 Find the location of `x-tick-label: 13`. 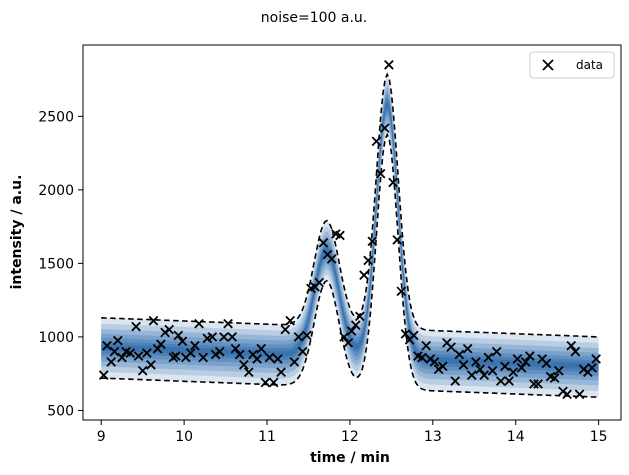

x-tick-label: 13 is located at coordinates (433, 437).